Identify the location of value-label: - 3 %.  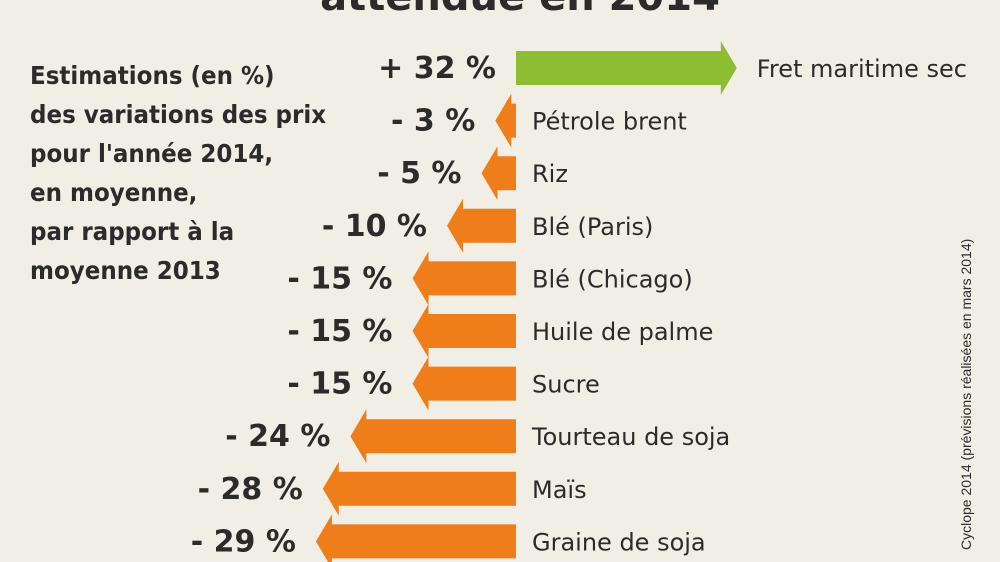
(433, 121).